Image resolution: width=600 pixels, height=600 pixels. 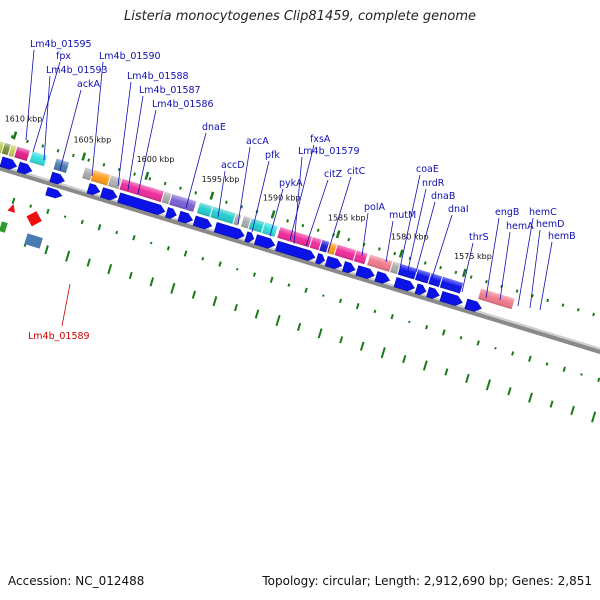 What do you see at coordinates (507, 212) in the screenshot?
I see `gene-label-25: engB` at bounding box center [507, 212].